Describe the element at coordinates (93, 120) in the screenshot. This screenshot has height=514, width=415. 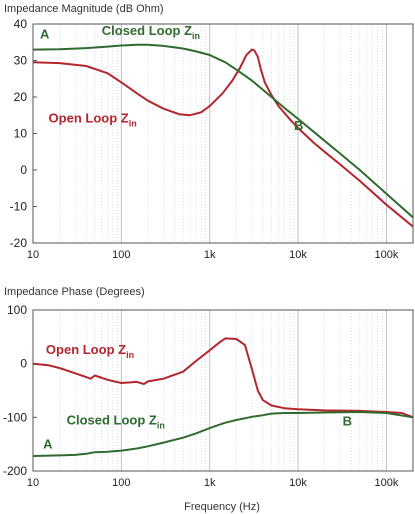
I see `magnitude-annotation: Open Loop Zin` at that location.